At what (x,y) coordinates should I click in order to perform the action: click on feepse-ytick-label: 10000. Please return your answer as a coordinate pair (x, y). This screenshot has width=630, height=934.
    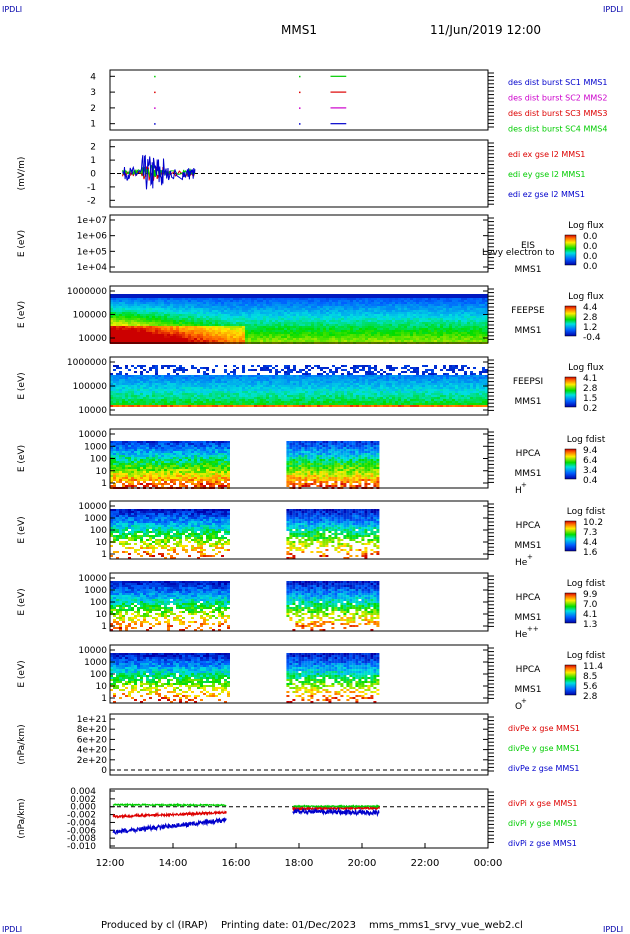
    Looking at the image, I should click on (92, 339).